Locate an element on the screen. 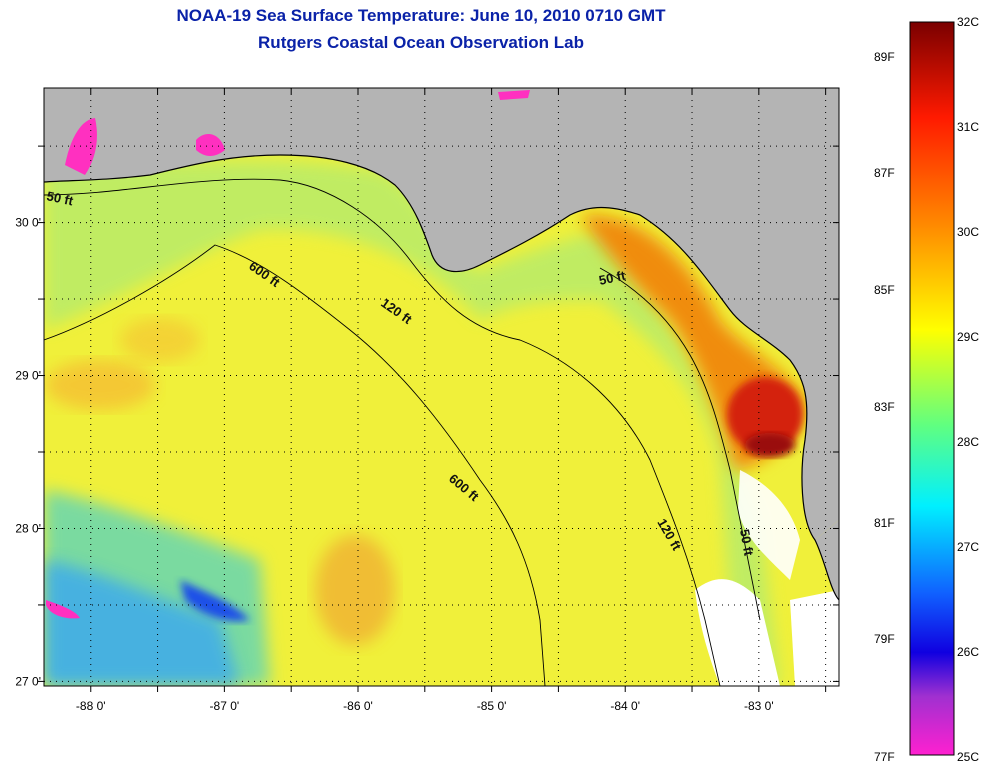  lon-tick-label: -86 0' is located at coordinates (358, 706).